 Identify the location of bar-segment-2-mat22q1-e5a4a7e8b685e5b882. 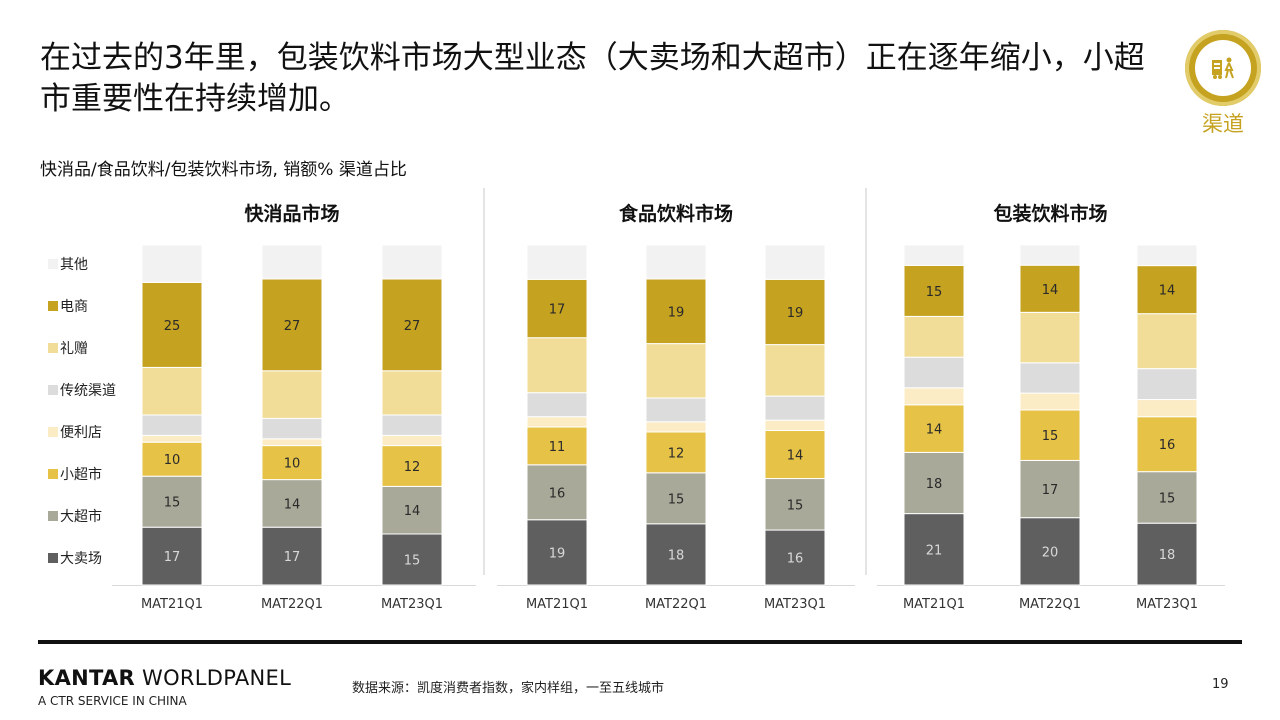
(676, 498).